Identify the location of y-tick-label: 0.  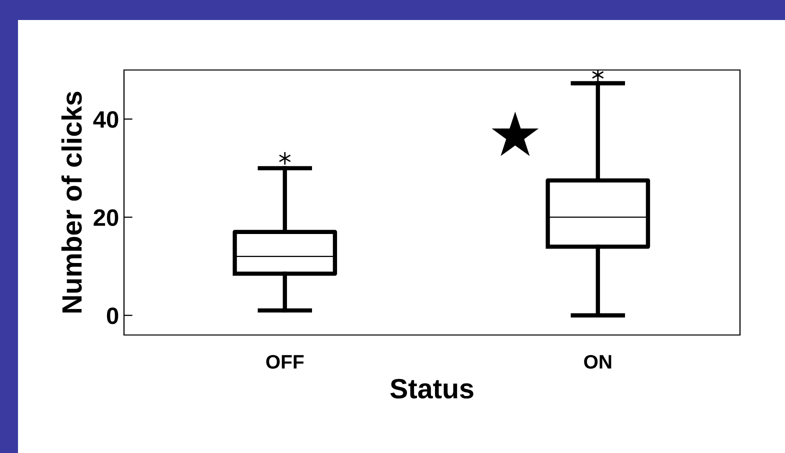
(112, 315).